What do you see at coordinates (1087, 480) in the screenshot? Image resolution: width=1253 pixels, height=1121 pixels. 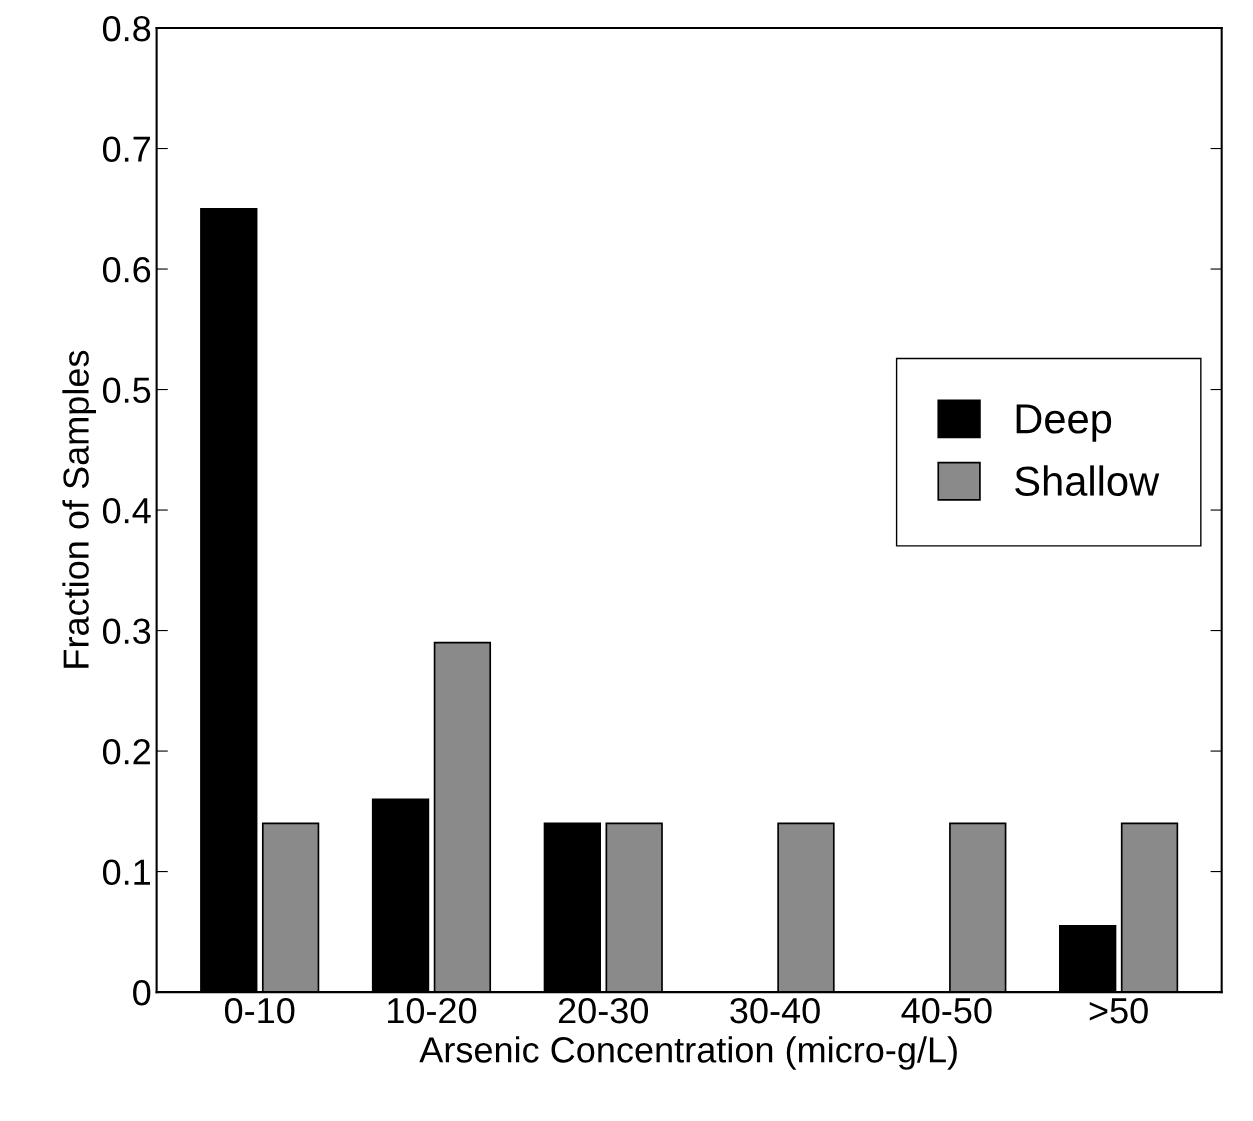 I see `legend-label: Shallow` at bounding box center [1087, 480].